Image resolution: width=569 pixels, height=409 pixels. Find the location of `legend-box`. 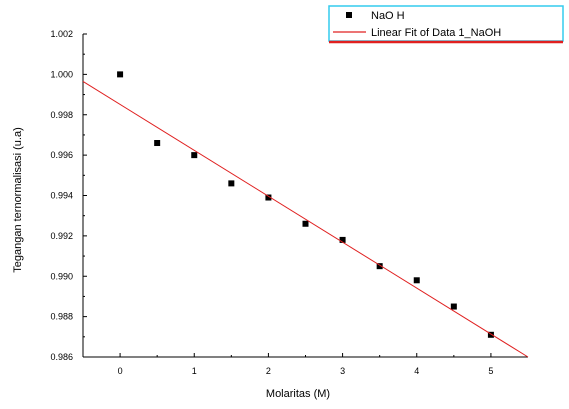

legend-box is located at coordinates (446, 23).